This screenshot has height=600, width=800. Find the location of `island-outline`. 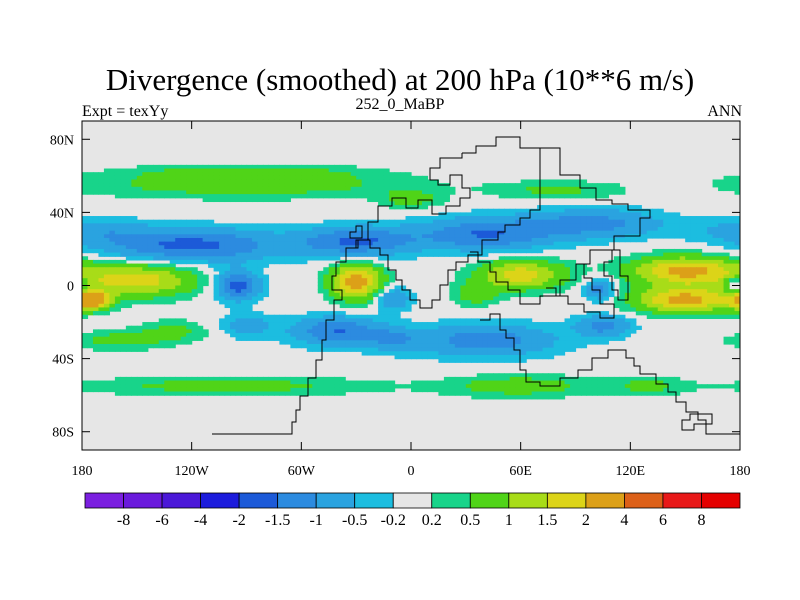

island-outline is located at coordinates (697, 422).